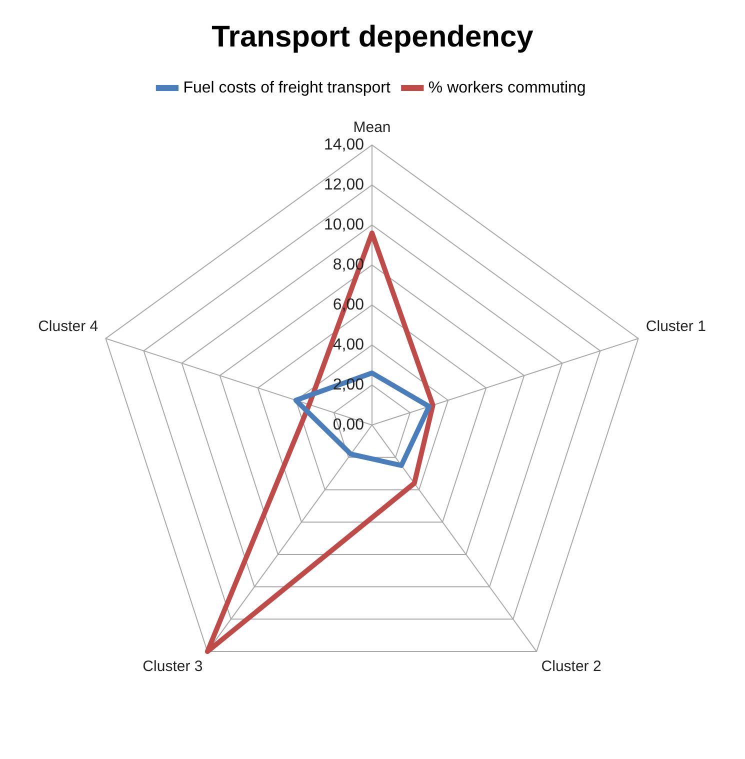  I want to click on y-tick-label: 14,00, so click(344, 145).